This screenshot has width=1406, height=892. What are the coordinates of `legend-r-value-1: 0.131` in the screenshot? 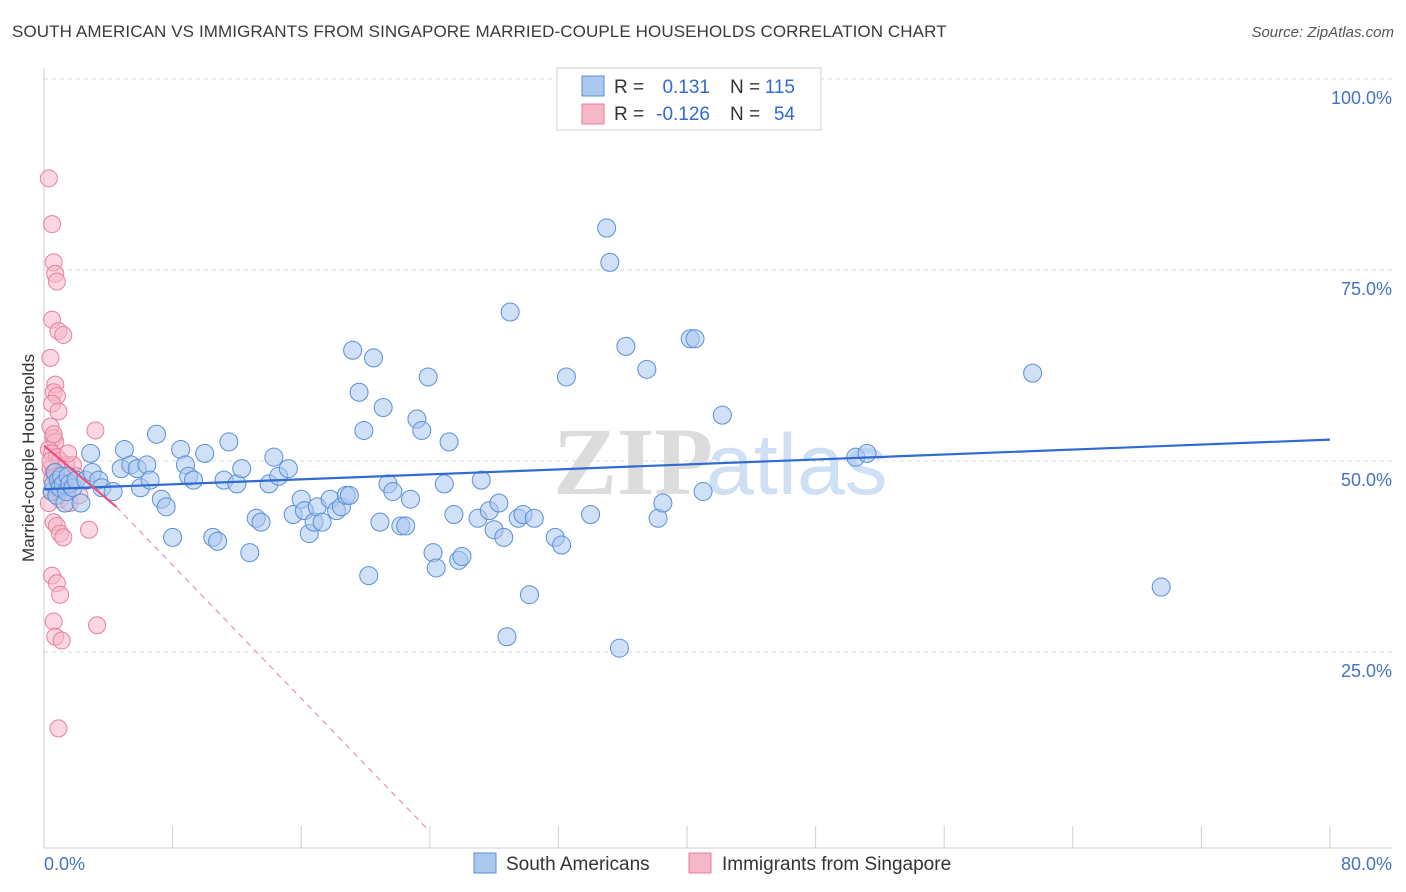 It's located at (686, 87).